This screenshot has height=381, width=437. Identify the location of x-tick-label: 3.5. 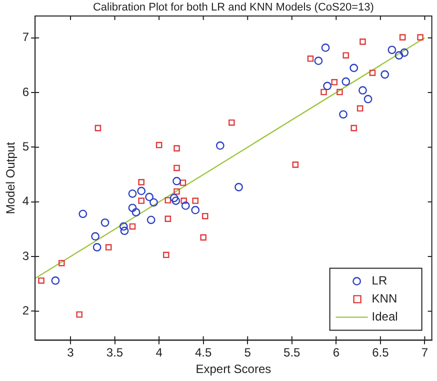
(115, 353).